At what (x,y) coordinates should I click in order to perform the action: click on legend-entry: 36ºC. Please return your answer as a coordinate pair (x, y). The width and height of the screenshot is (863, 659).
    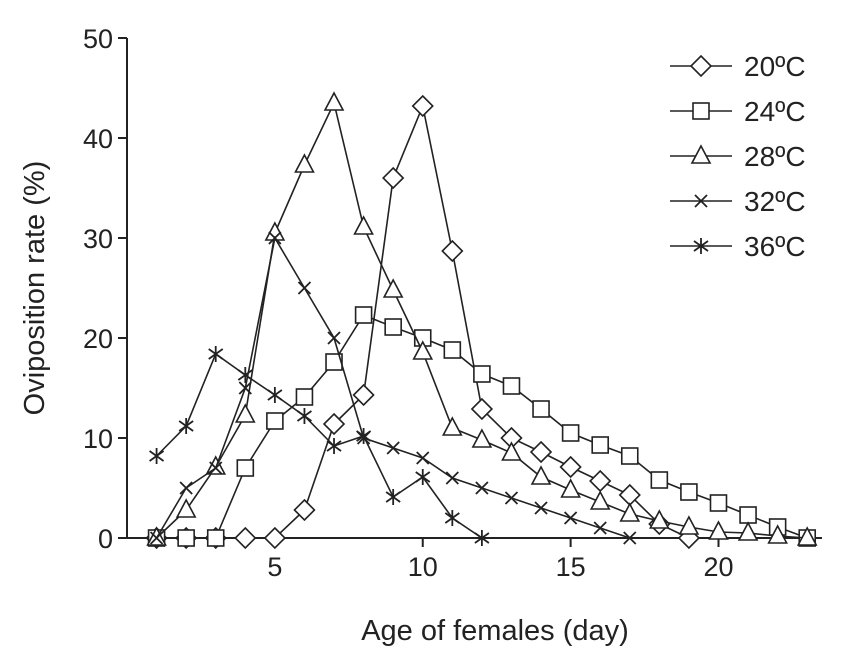
    Looking at the image, I should click on (738, 246).